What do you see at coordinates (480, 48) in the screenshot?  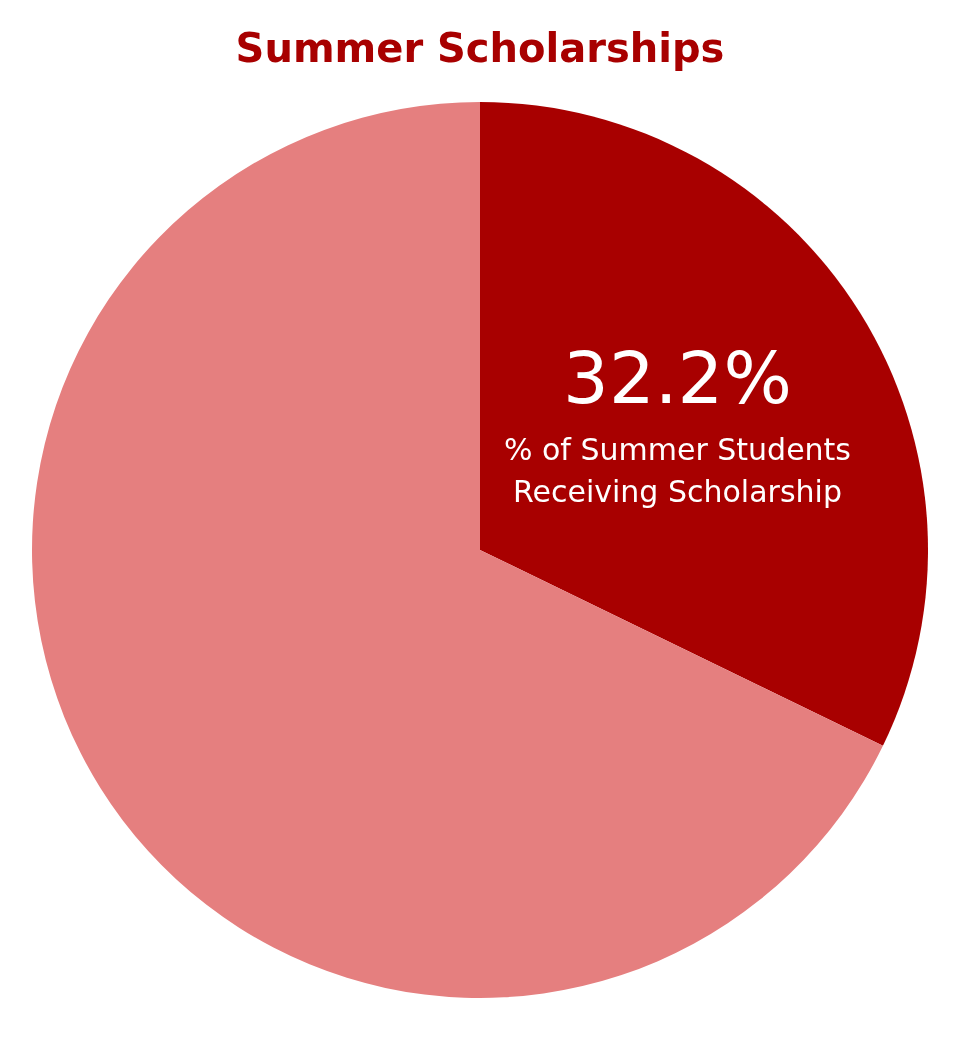 I see `chart-title: Summer Scholarships` at bounding box center [480, 48].